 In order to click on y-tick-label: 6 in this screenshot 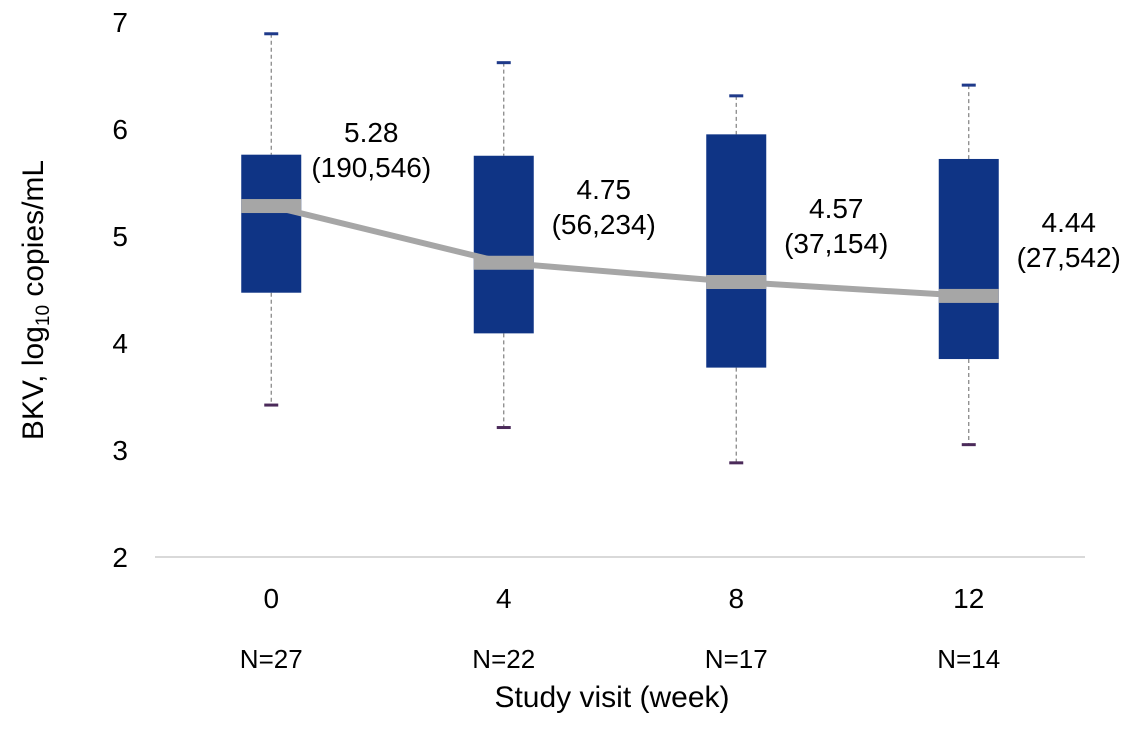, I will do `click(120, 129)`.